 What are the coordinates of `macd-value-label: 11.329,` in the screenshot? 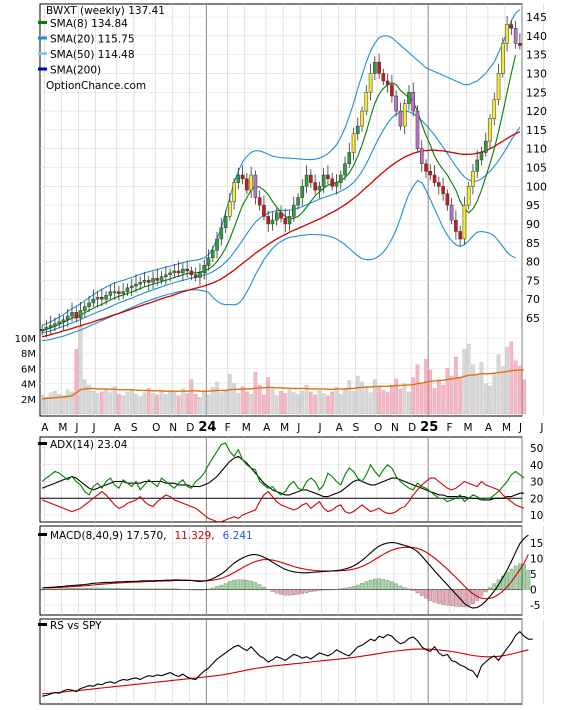 It's located at (194, 536).